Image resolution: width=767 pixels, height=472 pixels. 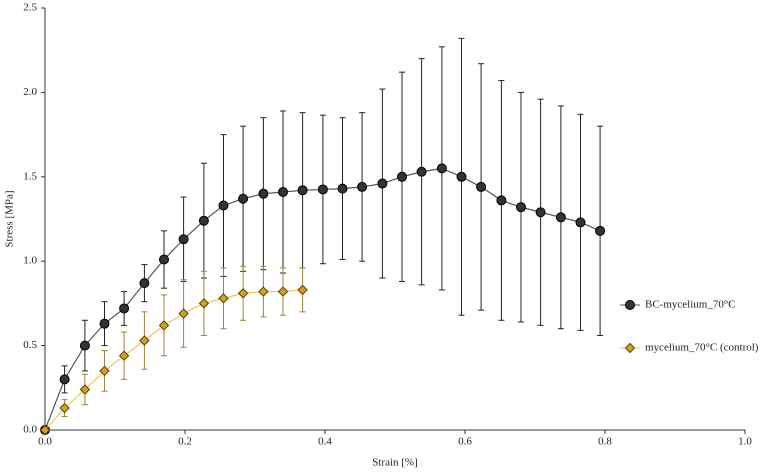 I want to click on legend-label: mycelium_70°C (control), so click(x=702, y=348).